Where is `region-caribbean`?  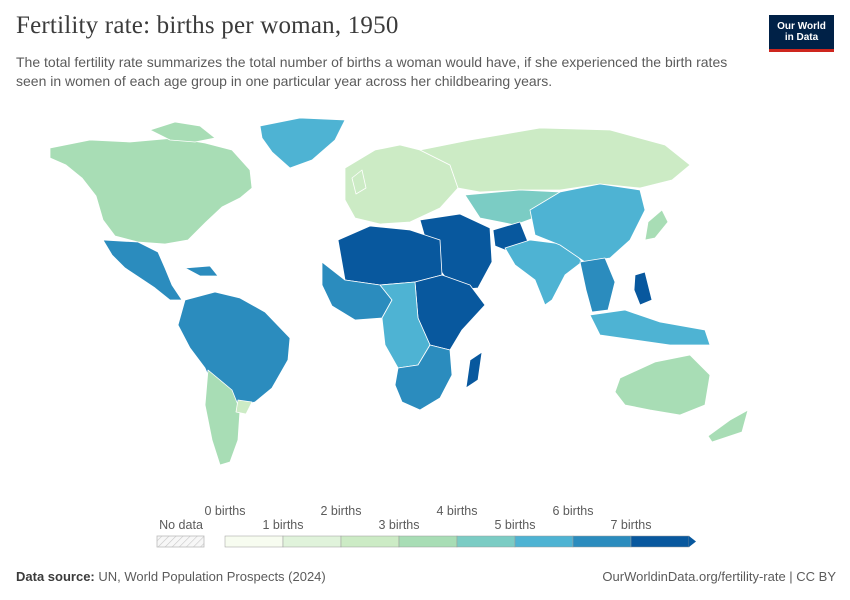
region-caribbean is located at coordinates (201, 271).